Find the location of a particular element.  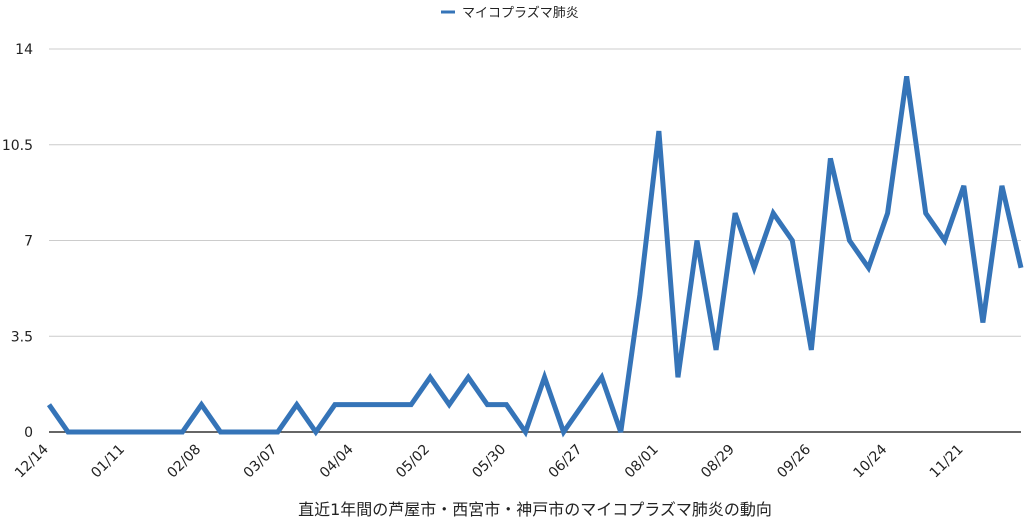

x-tick-label: 08/29 is located at coordinates (718, 462).